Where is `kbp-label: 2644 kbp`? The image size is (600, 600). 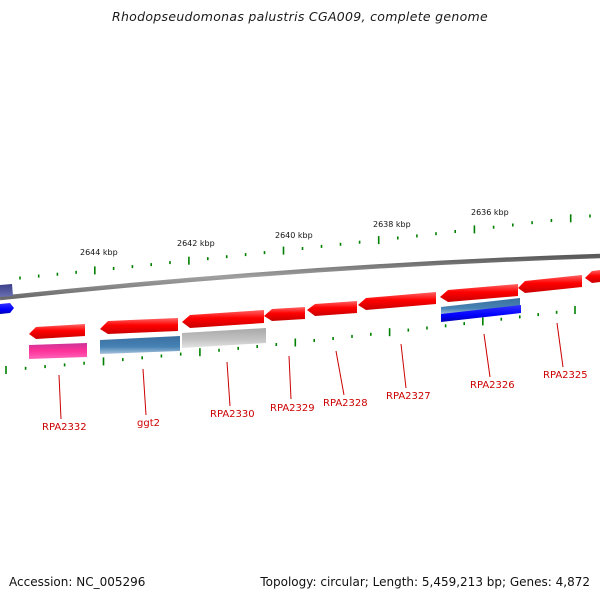 kbp-label: 2644 kbp is located at coordinates (99, 252).